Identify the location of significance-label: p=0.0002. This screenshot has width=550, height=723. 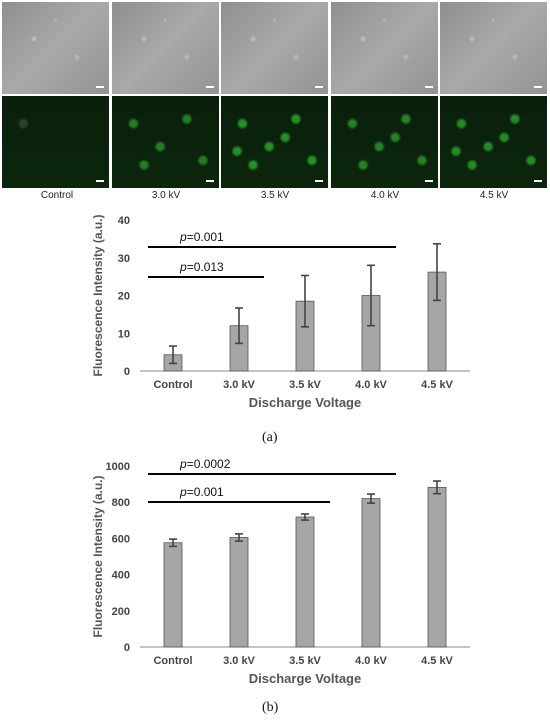
(205, 464).